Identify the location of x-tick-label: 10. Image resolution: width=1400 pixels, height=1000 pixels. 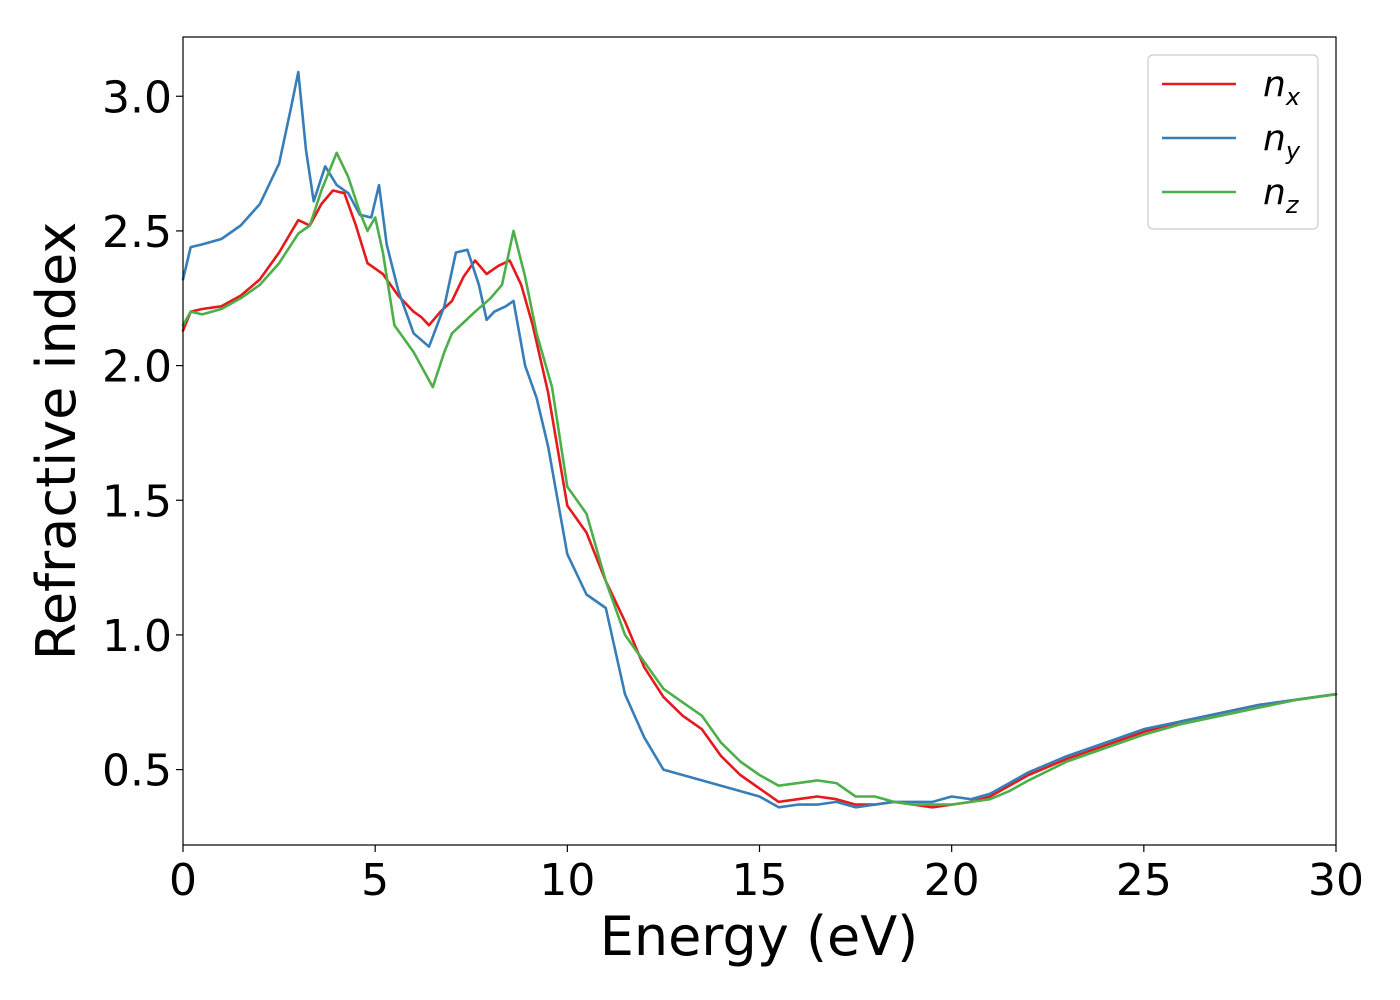
(567, 880).